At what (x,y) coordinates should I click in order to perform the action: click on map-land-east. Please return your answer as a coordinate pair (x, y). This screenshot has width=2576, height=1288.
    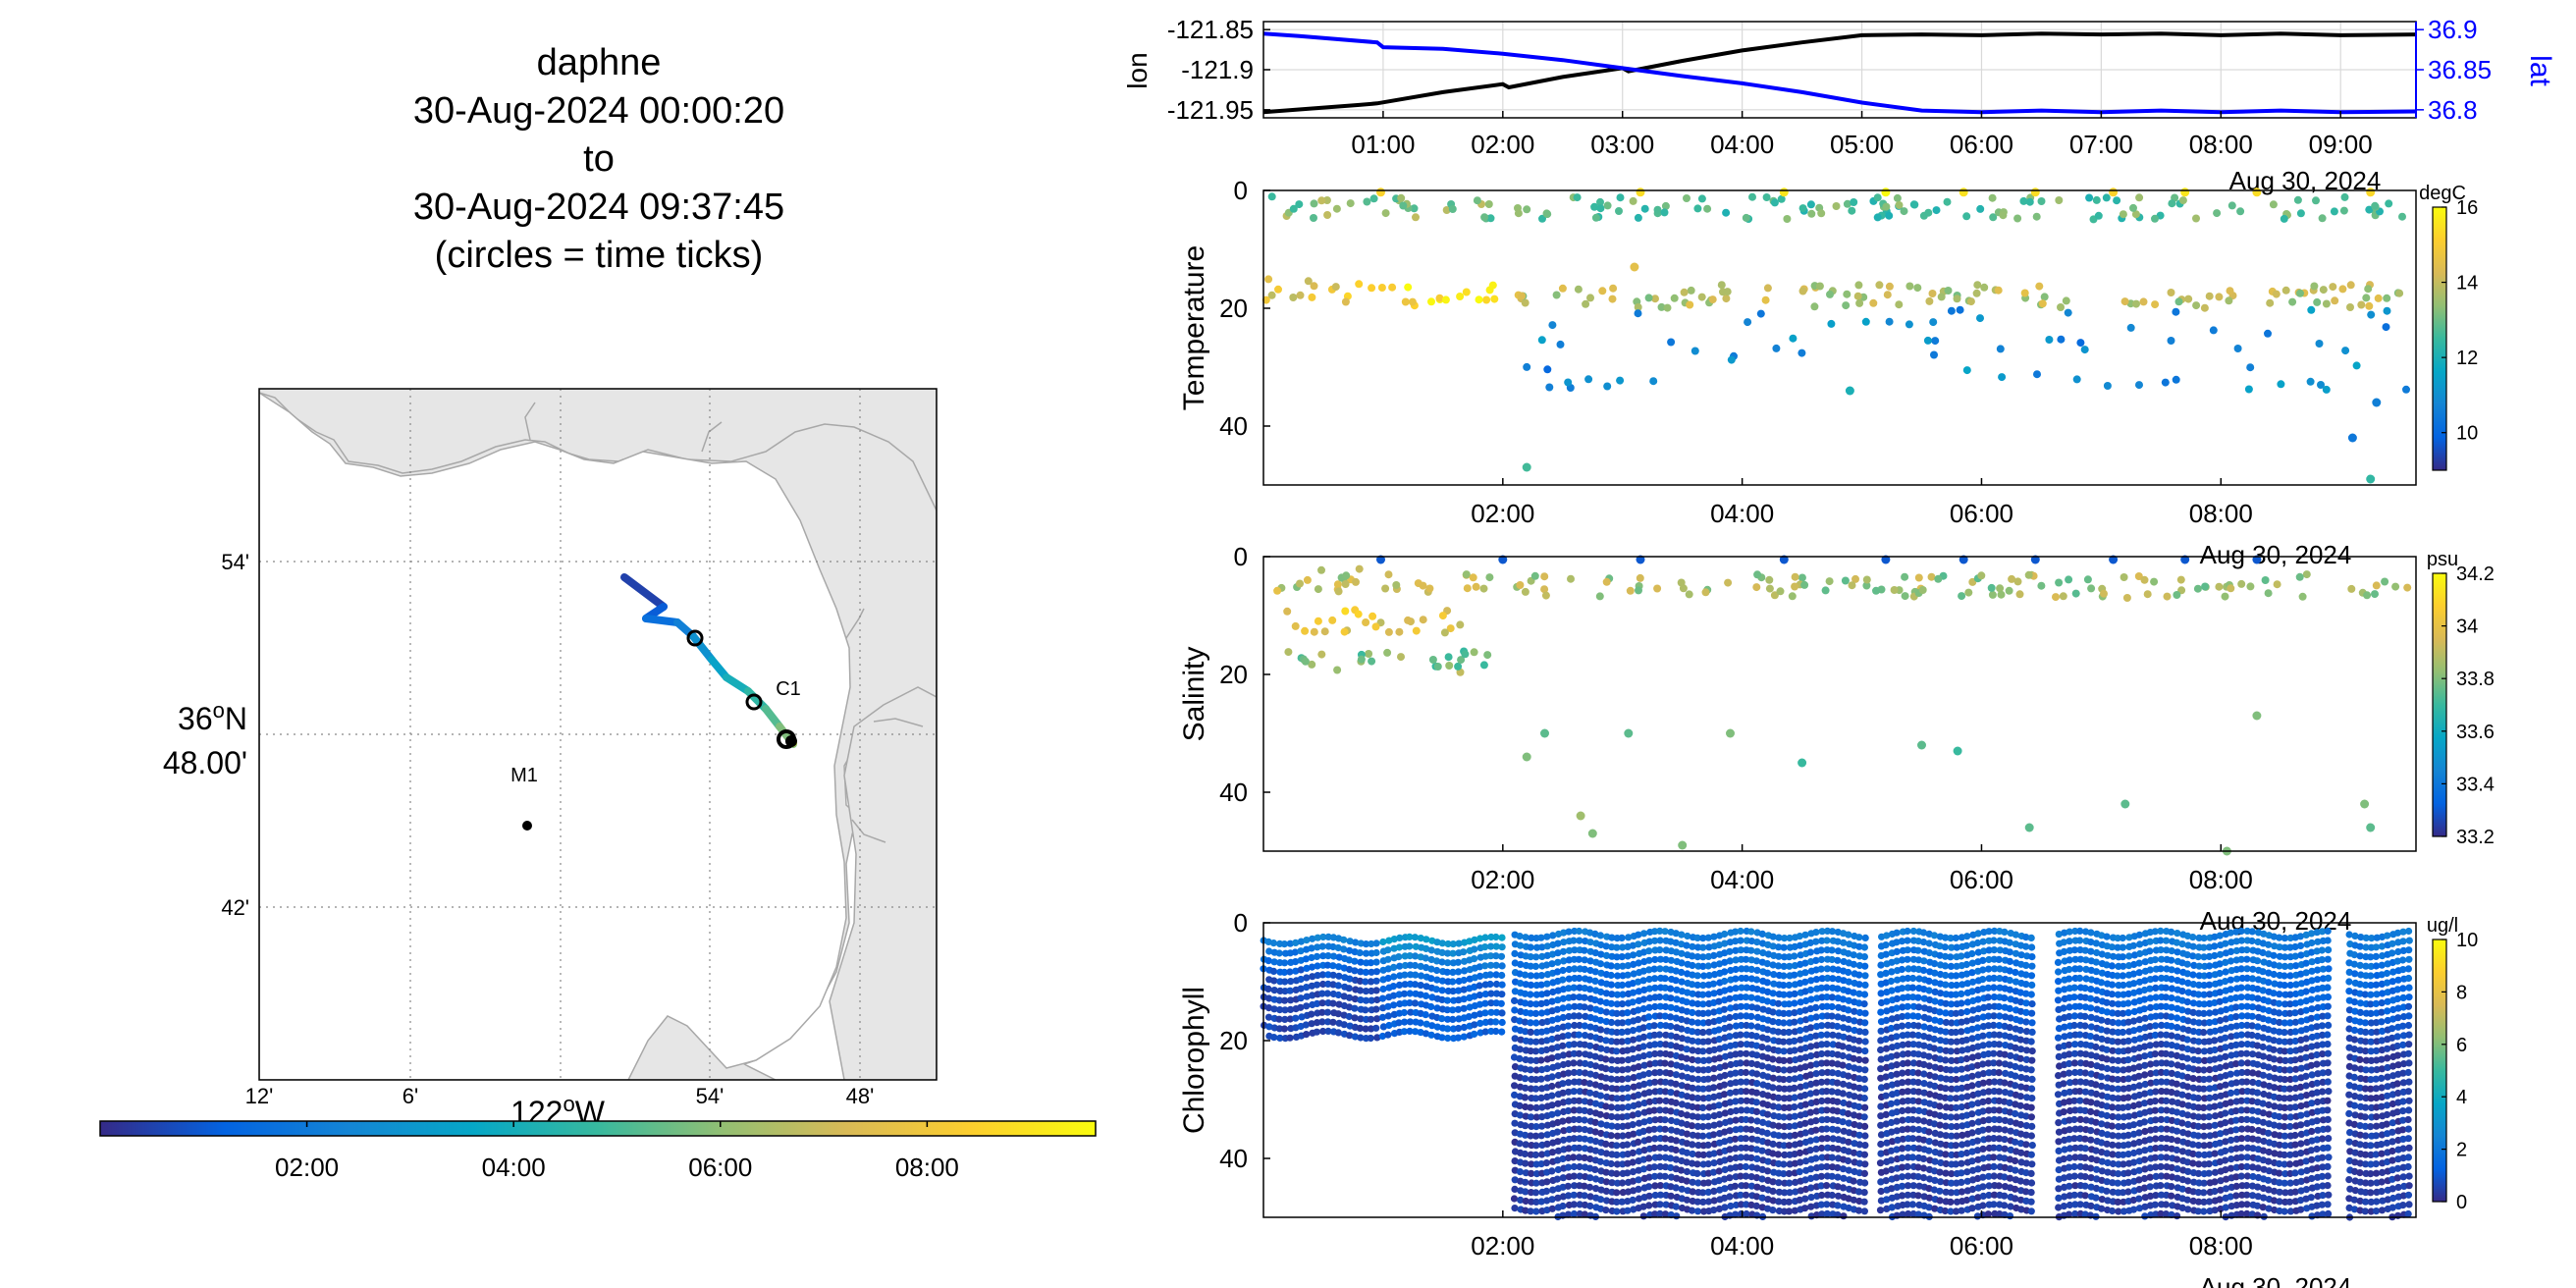
    Looking at the image, I should click on (883, 734).